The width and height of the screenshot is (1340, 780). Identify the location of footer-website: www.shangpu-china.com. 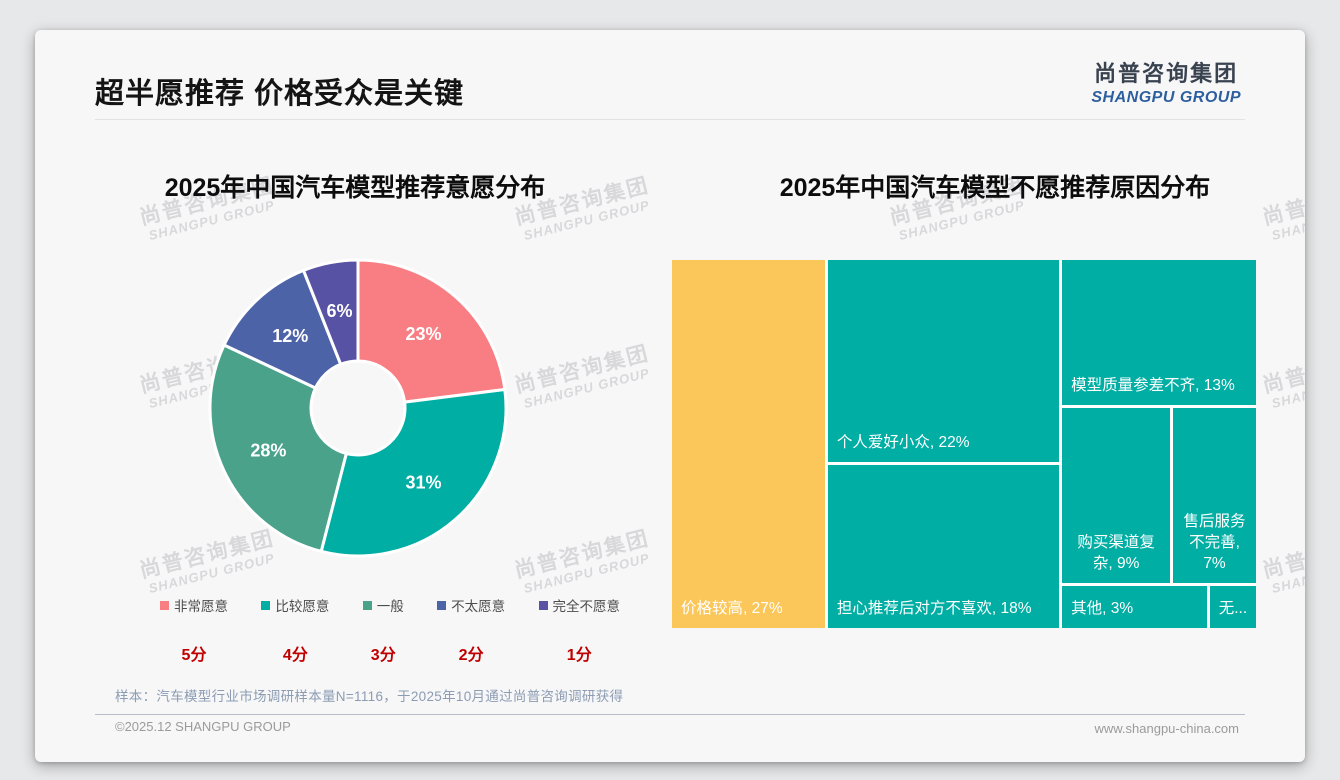
(1166, 728).